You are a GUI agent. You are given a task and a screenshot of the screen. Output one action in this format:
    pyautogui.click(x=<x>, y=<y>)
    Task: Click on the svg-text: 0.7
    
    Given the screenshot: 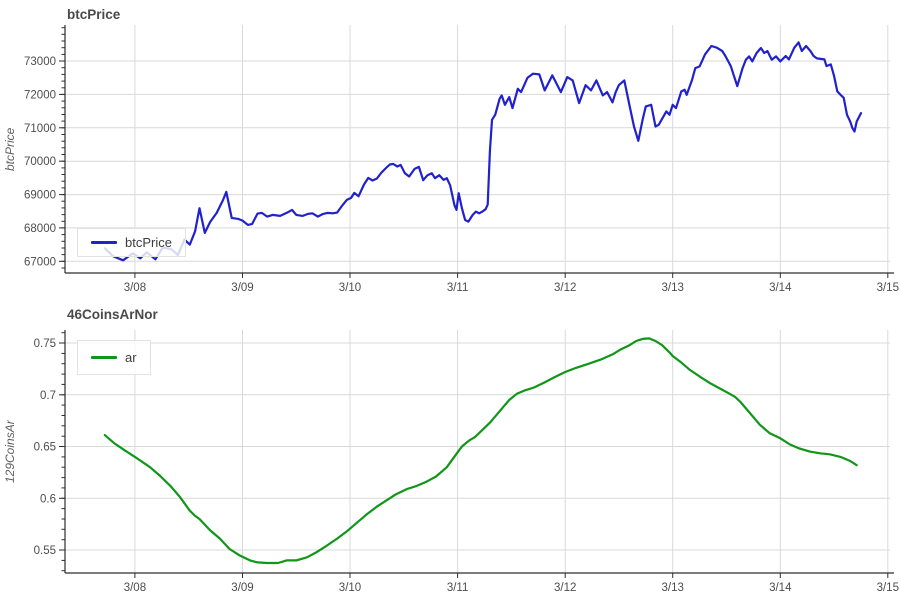 What is the action you would take?
    pyautogui.click(x=48, y=396)
    